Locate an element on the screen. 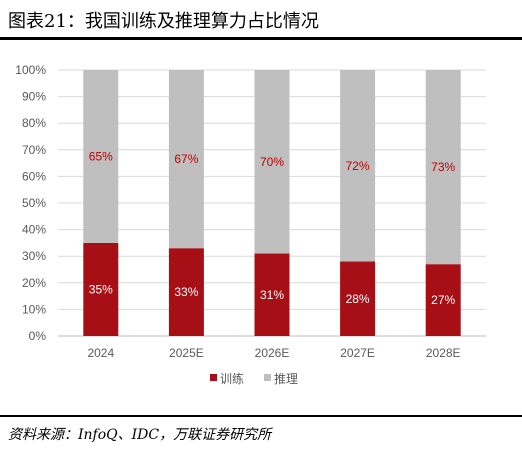 The height and width of the screenshot is (450, 522). x-tick-label: 2028E is located at coordinates (443, 353).